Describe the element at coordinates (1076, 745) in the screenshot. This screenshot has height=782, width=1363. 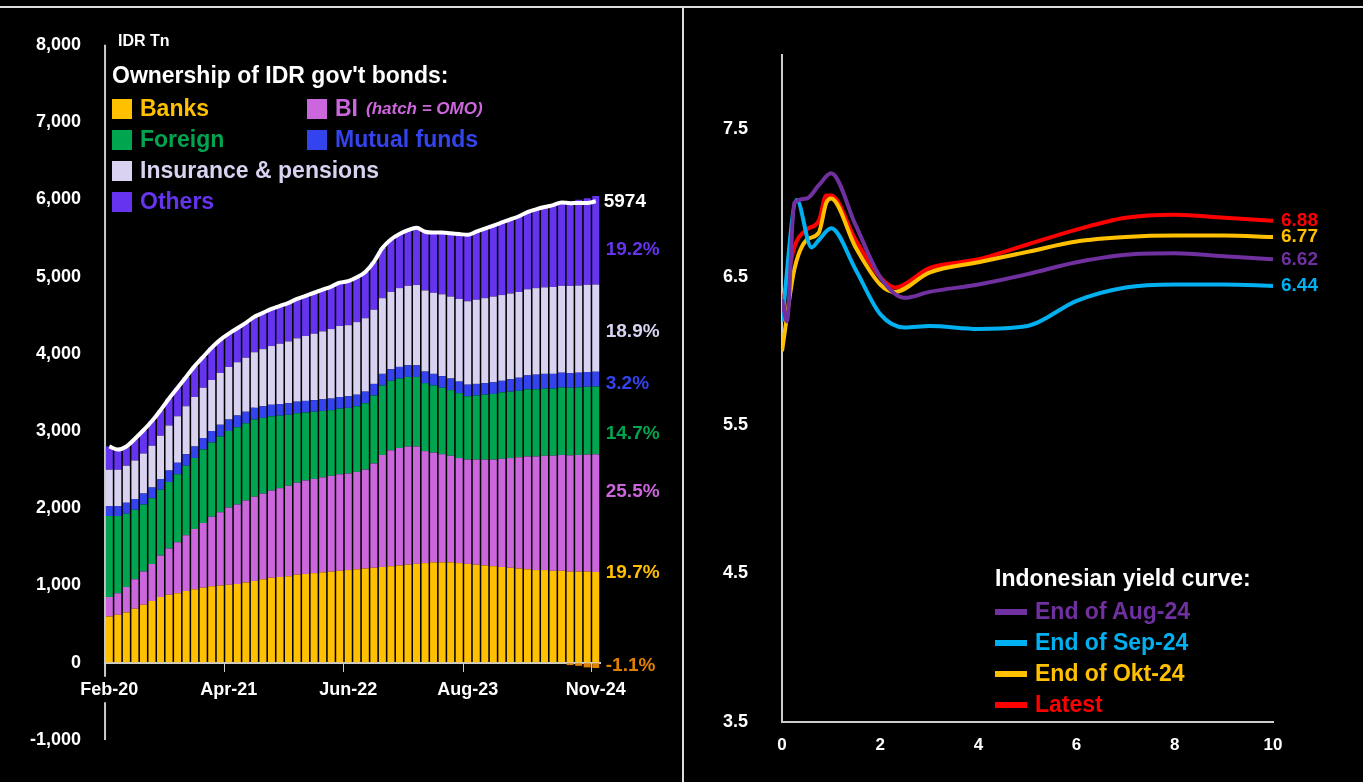
I see `x-tick-label: 6` at that location.